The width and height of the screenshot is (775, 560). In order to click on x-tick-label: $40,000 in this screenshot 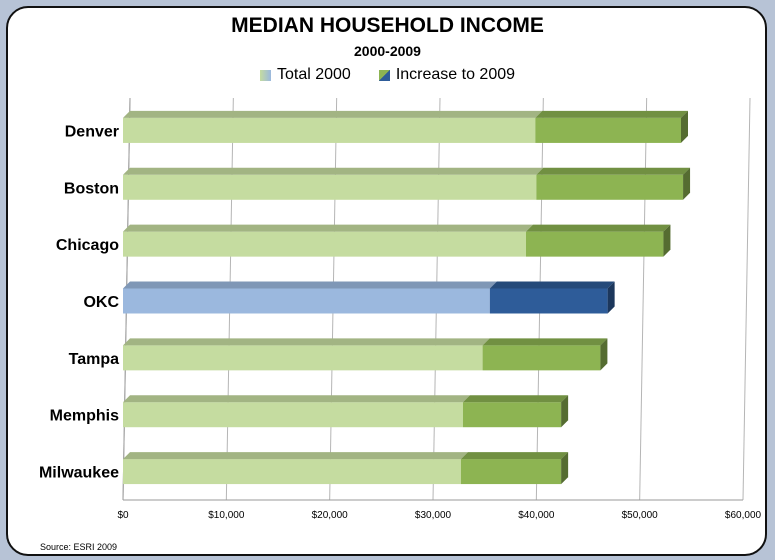, I will do `click(536, 515)`.